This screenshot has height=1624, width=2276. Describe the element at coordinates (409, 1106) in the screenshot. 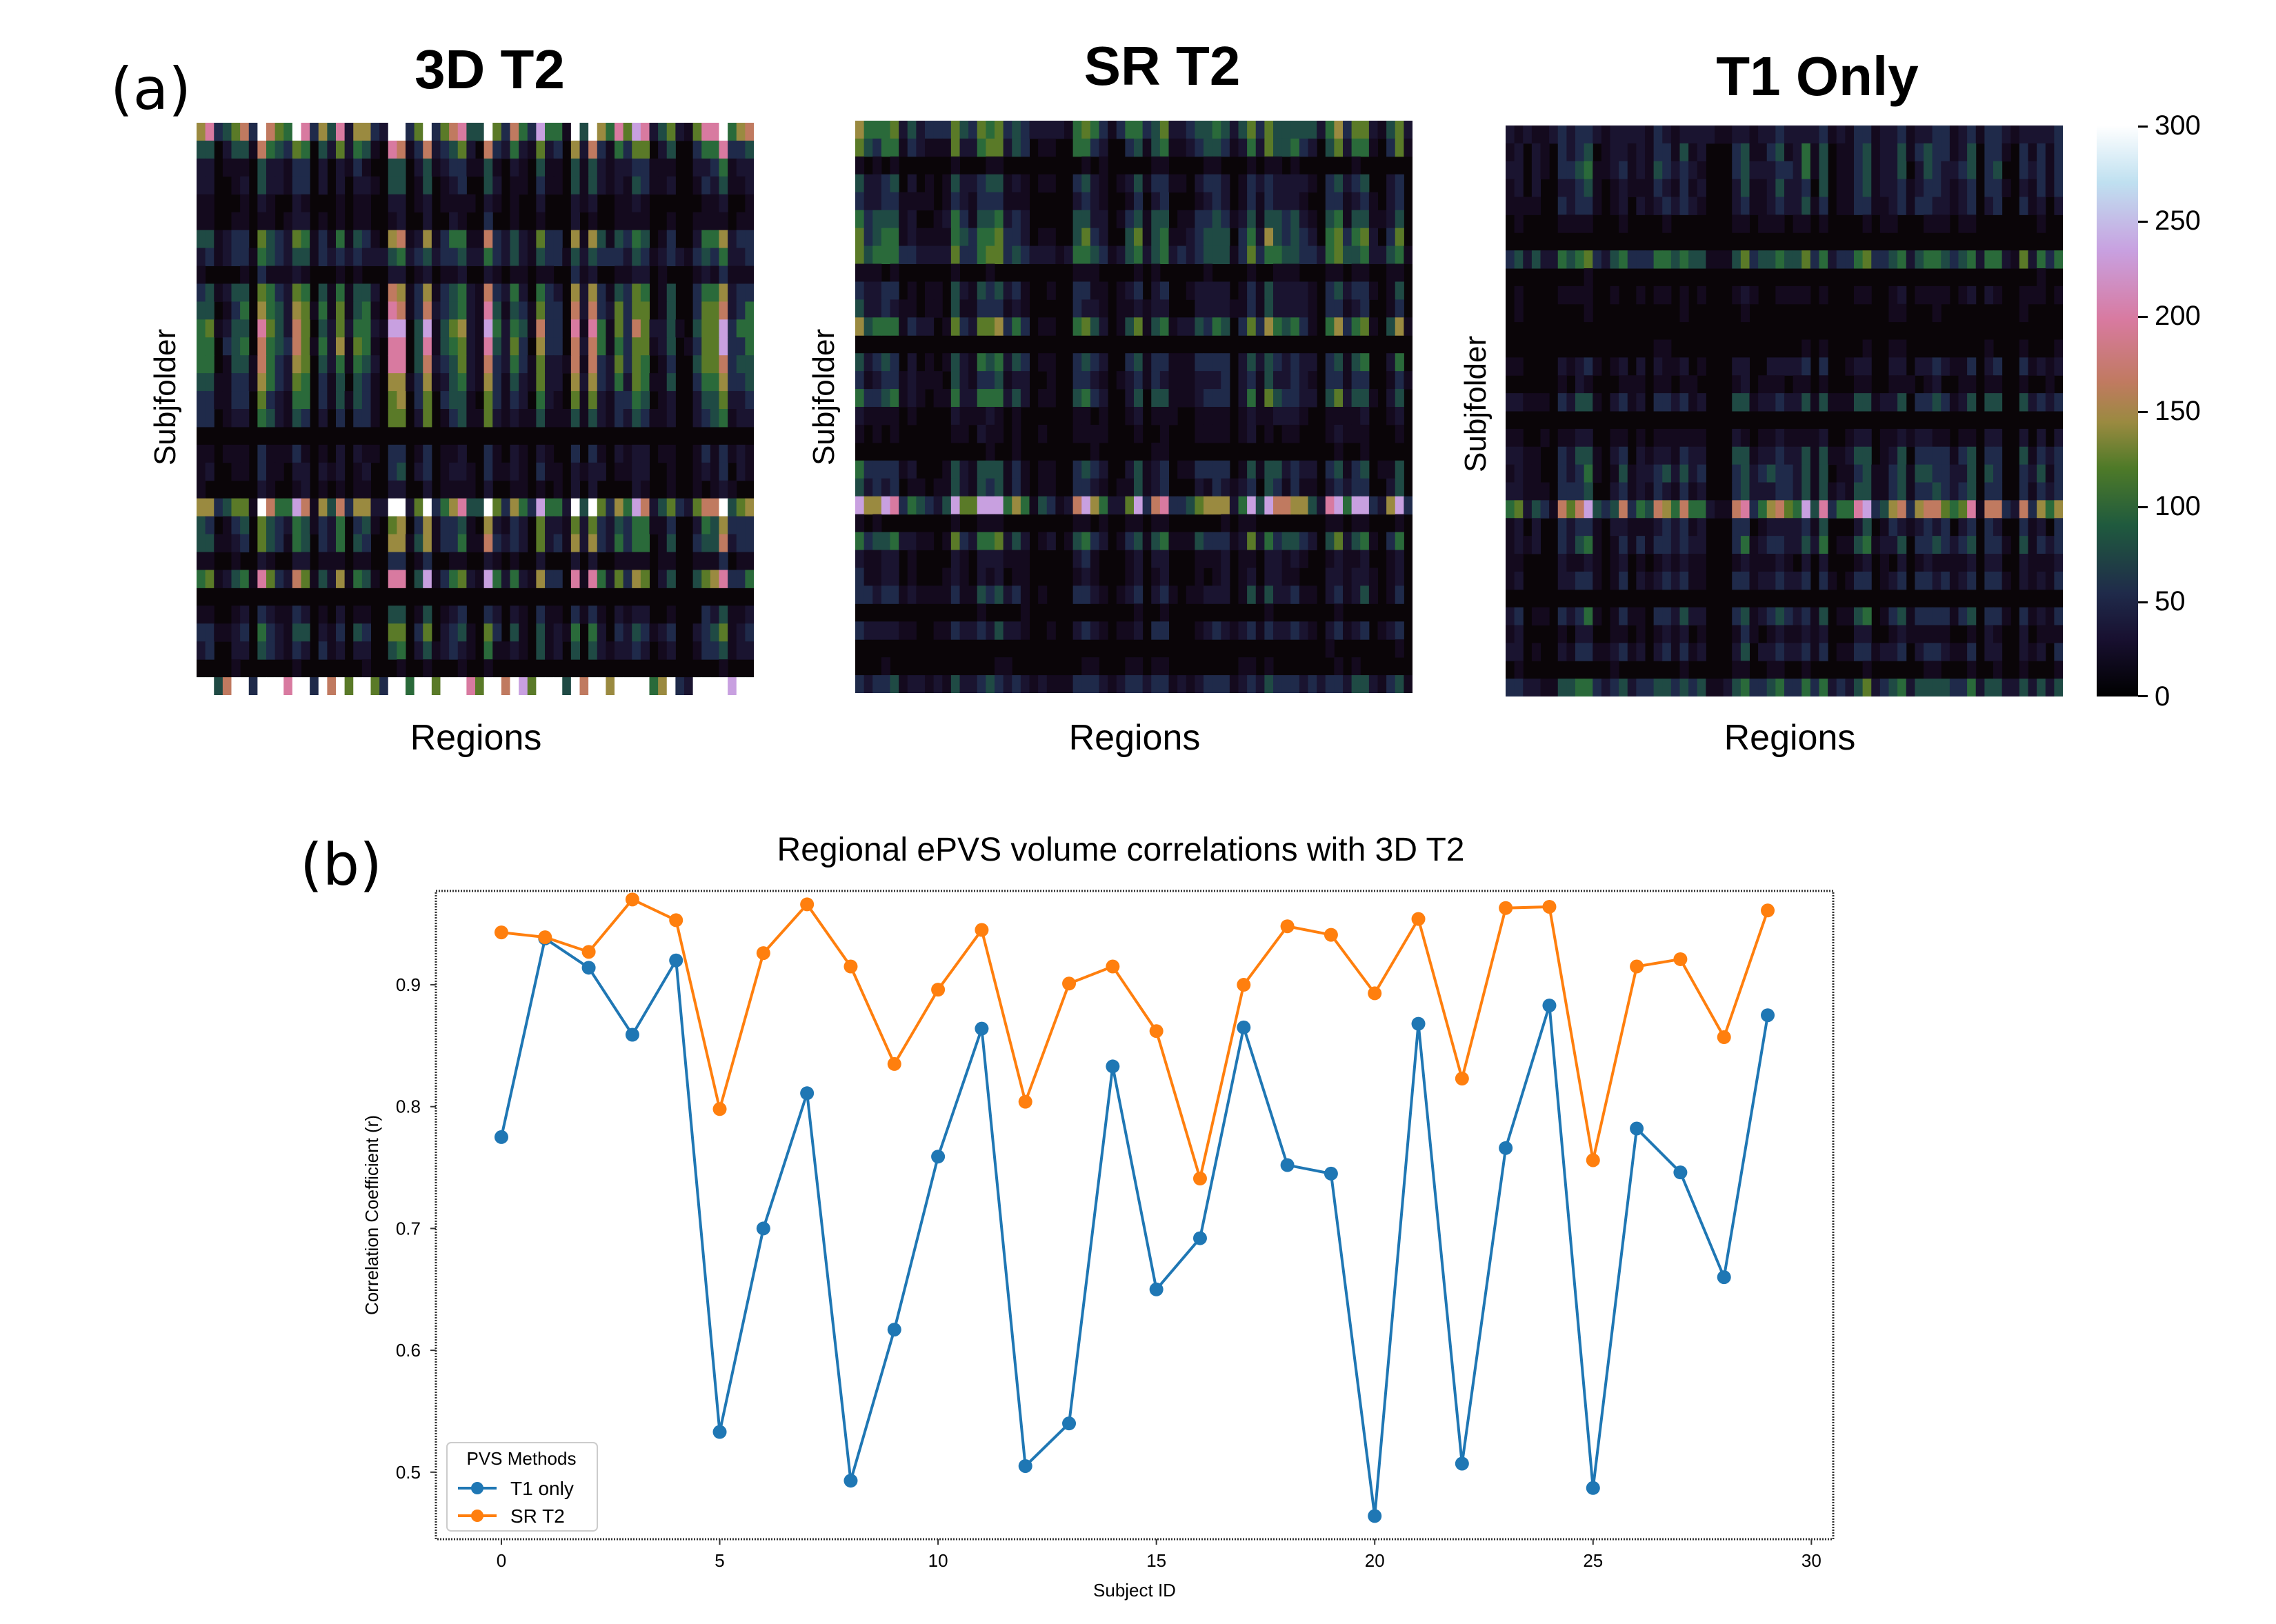

I see `y-tick-label: 0.8` at that location.